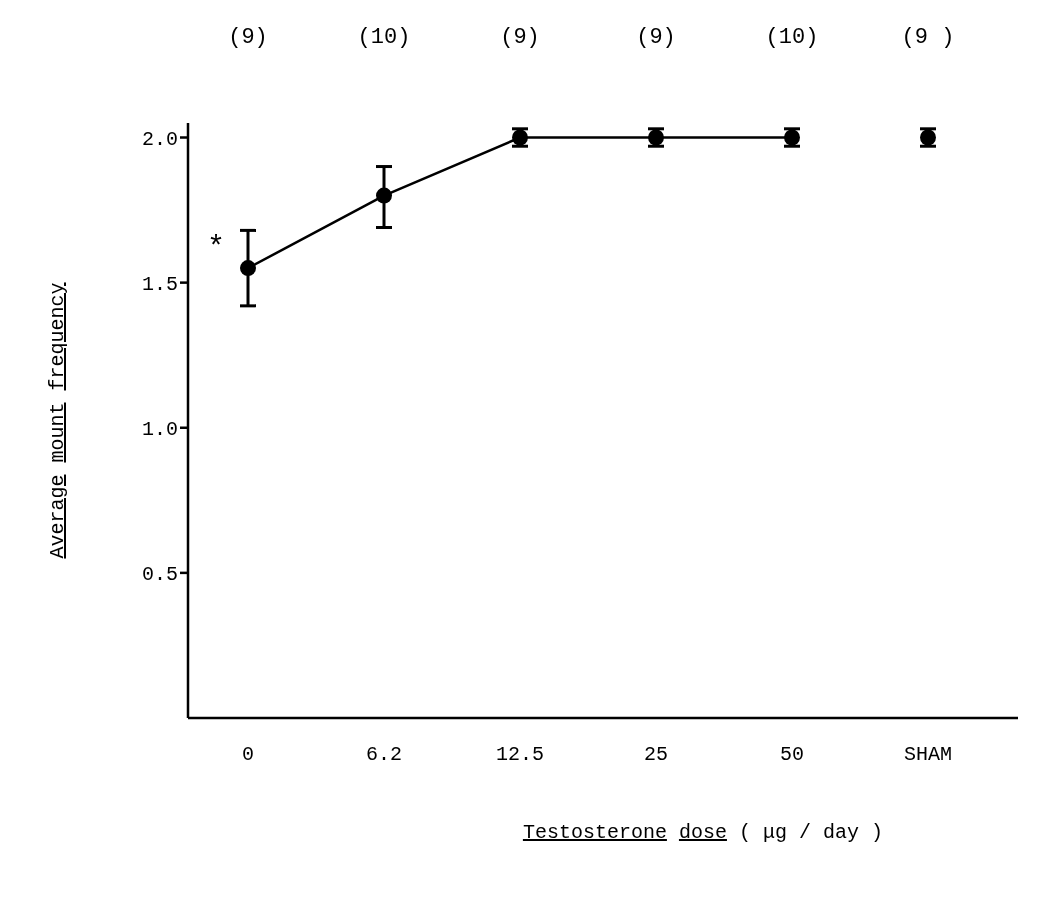 This screenshot has height=903, width=1048. I want to click on y-tick-label: 0.5, so click(159, 574).